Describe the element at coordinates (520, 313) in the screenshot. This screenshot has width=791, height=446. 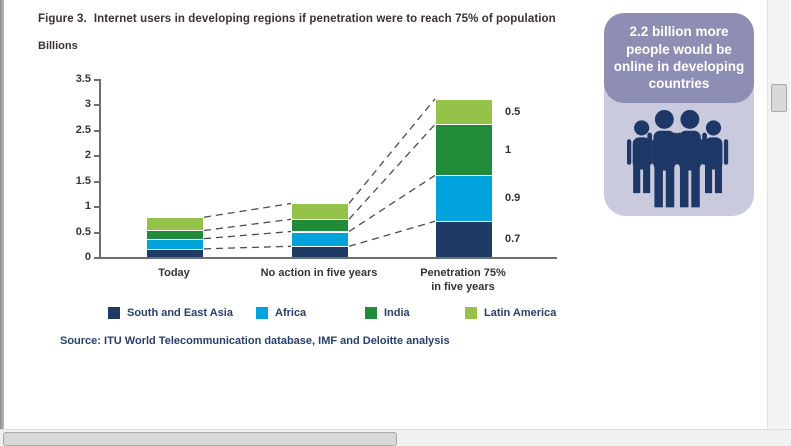
I see `legend-label: Latin America` at that location.